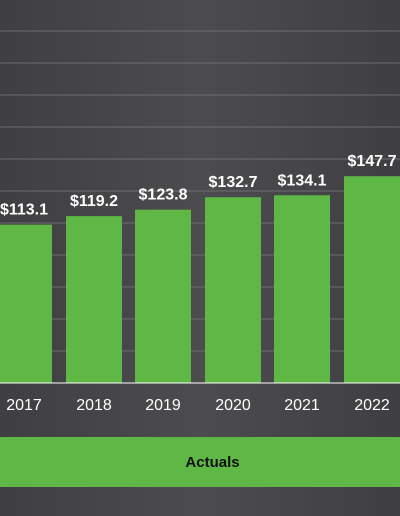 This screenshot has width=400, height=516. I want to click on bar-value-label-2020: $132.7, so click(233, 182).